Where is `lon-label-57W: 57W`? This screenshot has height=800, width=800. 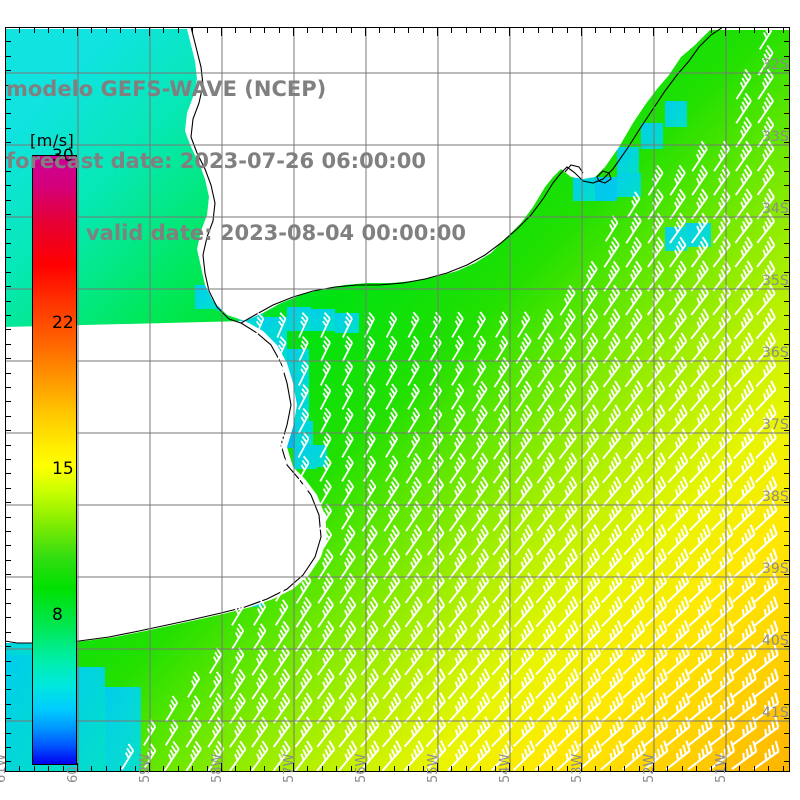 lon-label-57W: 57W is located at coordinates (289, 768).